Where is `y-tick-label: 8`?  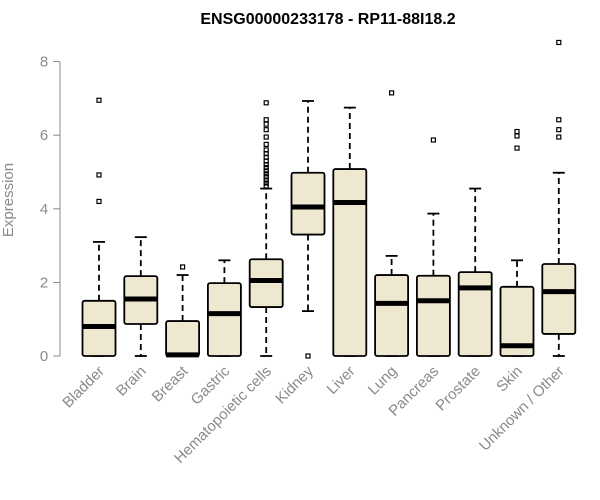
y-tick-label: 8 is located at coordinates (44, 62).